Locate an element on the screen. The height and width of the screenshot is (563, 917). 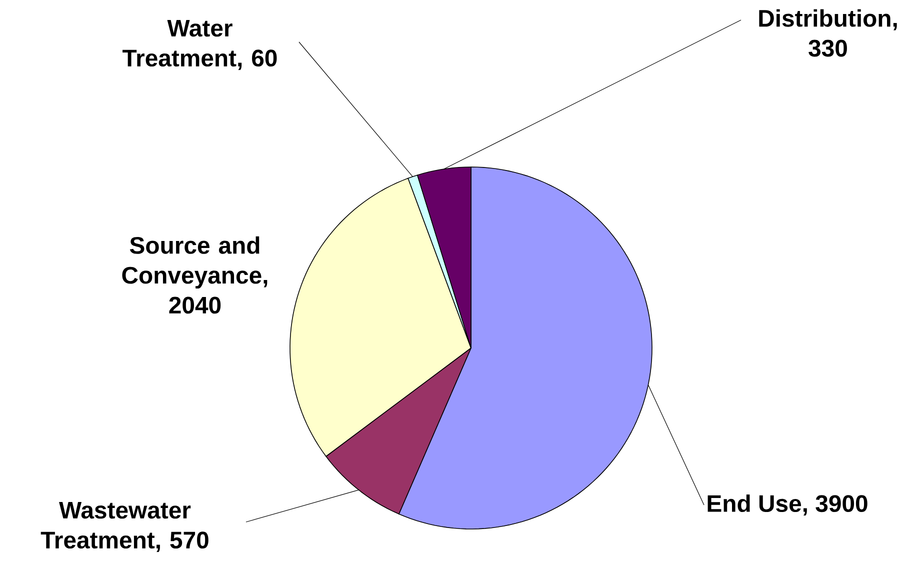
slice-label: Water Treatment, 60 is located at coordinates (199, 45).